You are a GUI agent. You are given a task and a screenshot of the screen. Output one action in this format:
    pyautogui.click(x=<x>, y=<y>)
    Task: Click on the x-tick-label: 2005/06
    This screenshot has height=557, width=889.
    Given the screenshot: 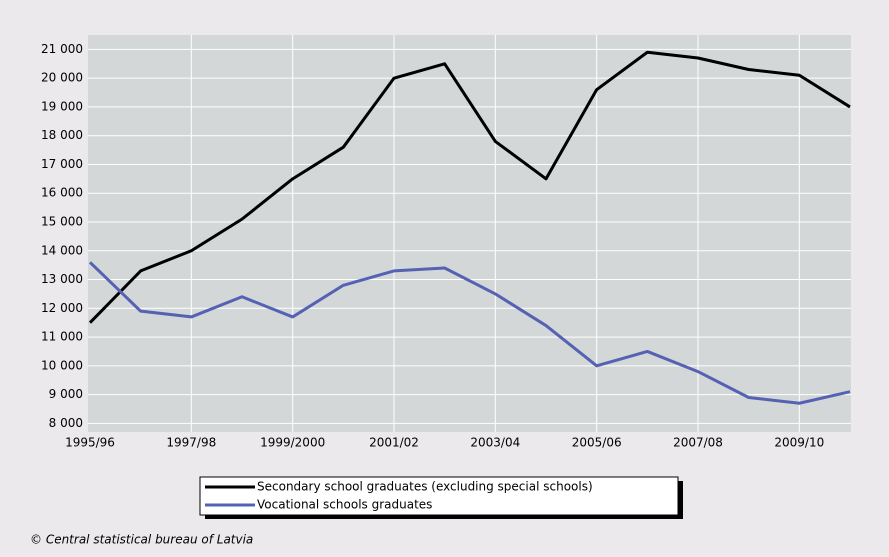 What is the action you would take?
    pyautogui.click(x=597, y=443)
    